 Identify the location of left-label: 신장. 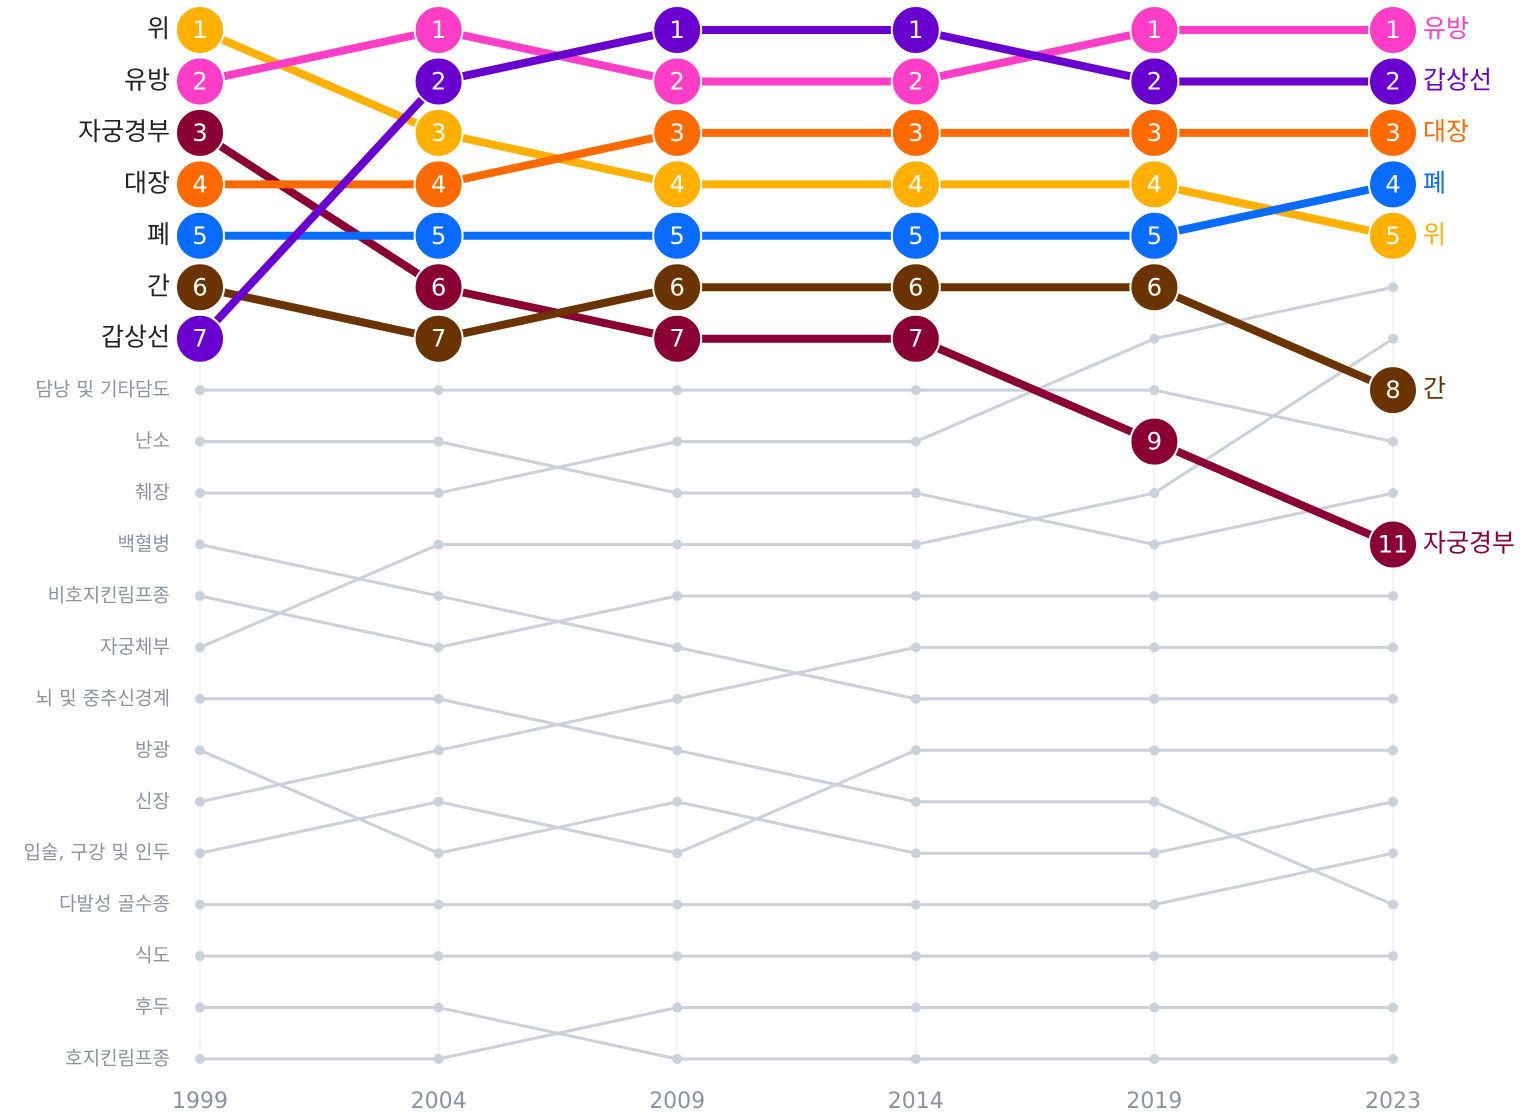
(152, 801).